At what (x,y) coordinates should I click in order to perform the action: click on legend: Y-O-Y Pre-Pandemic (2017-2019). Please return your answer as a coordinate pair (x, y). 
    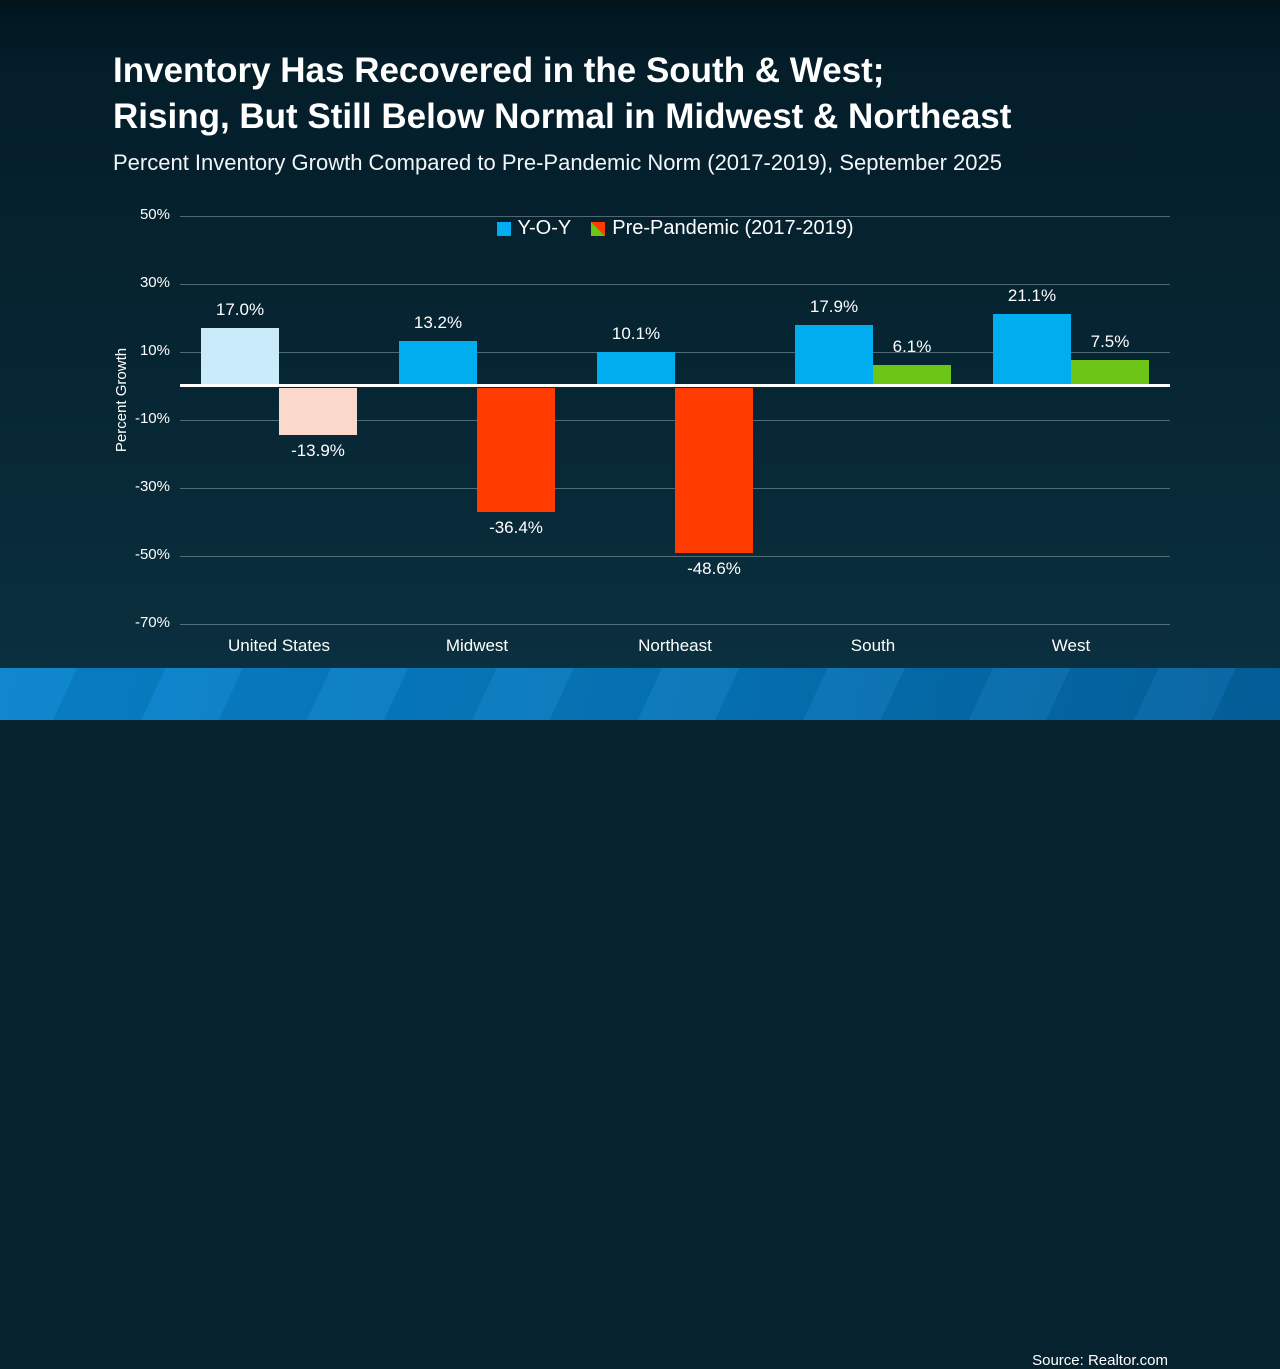
    Looking at the image, I should click on (675, 228).